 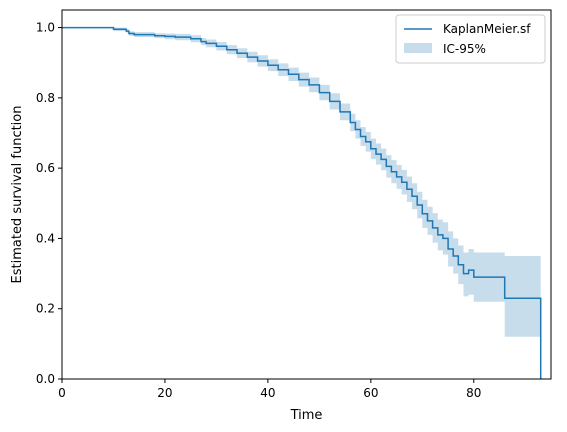 I want to click on legend-band-swatch, so click(x=418, y=48).